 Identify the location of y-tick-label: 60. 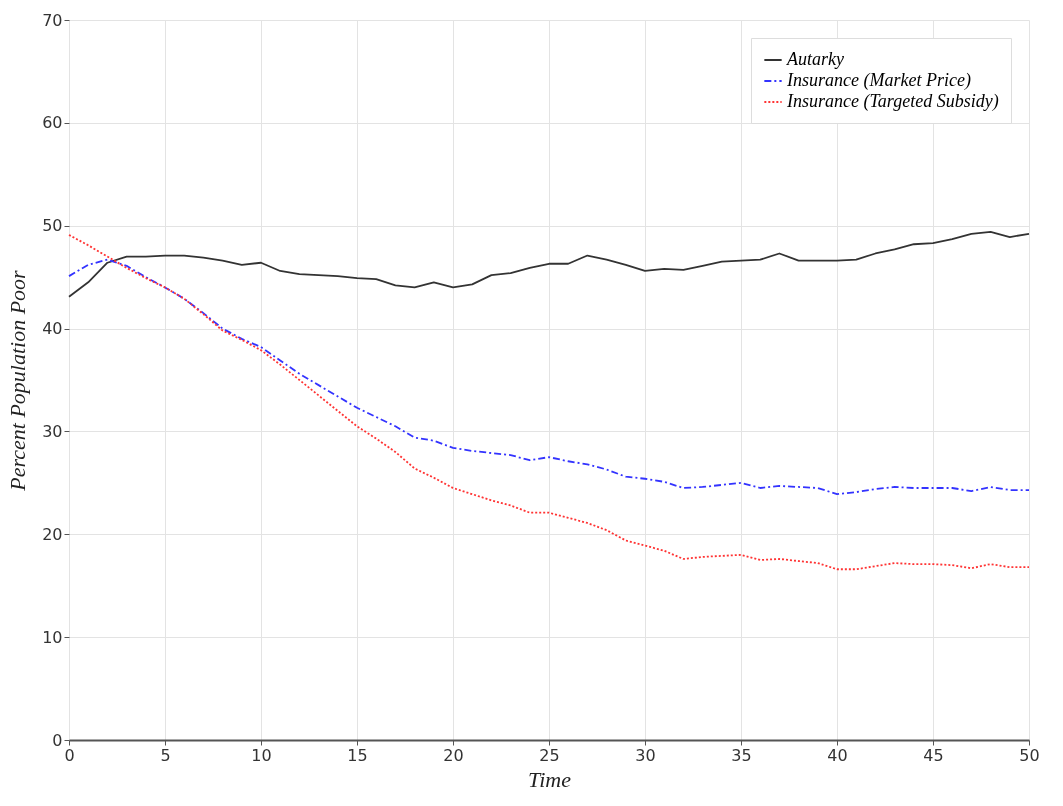
(52, 123).